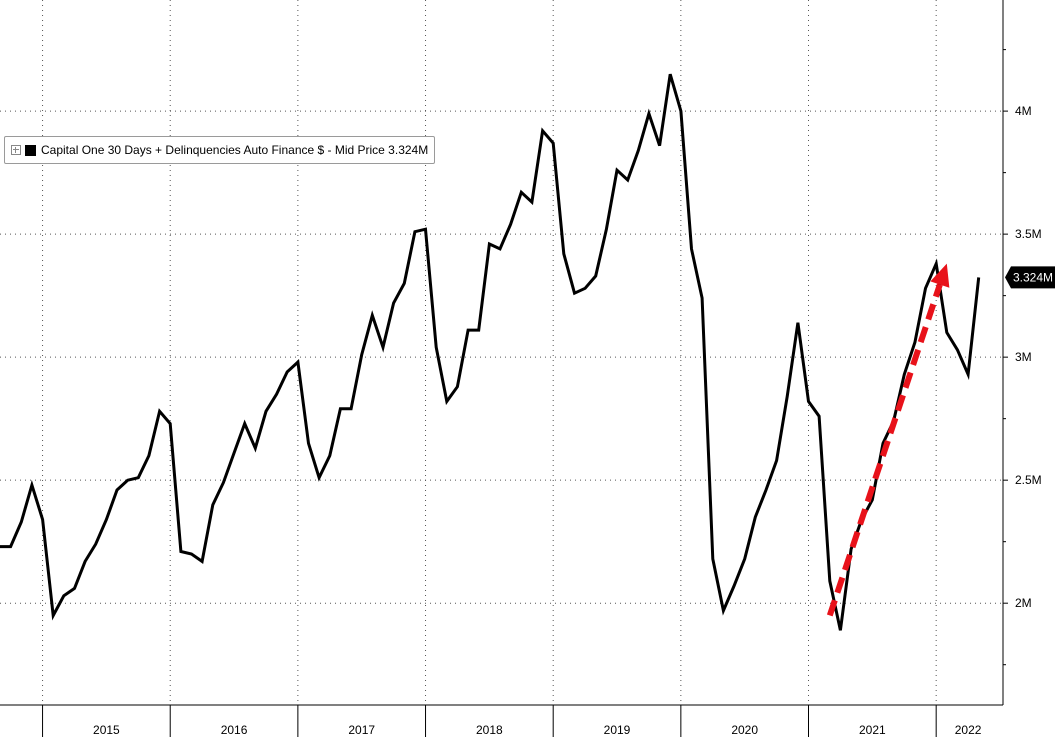 This screenshot has height=737, width=1055. Describe the element at coordinates (744, 730) in the screenshot. I see `x-tick-label: 2020` at that location.